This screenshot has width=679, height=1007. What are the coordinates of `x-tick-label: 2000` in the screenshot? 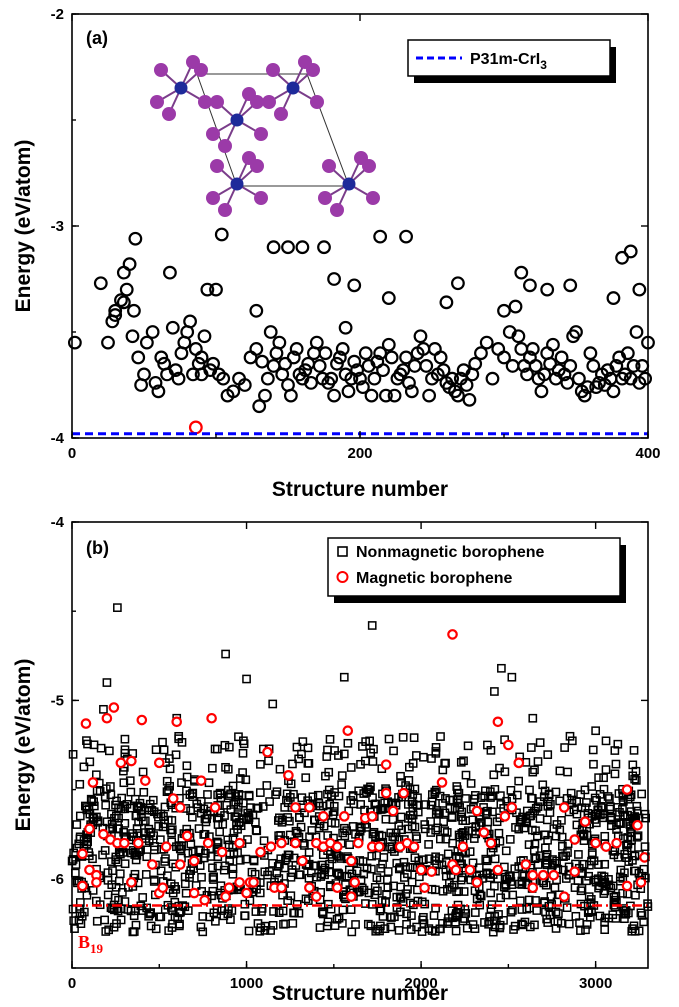 It's located at (420, 983).